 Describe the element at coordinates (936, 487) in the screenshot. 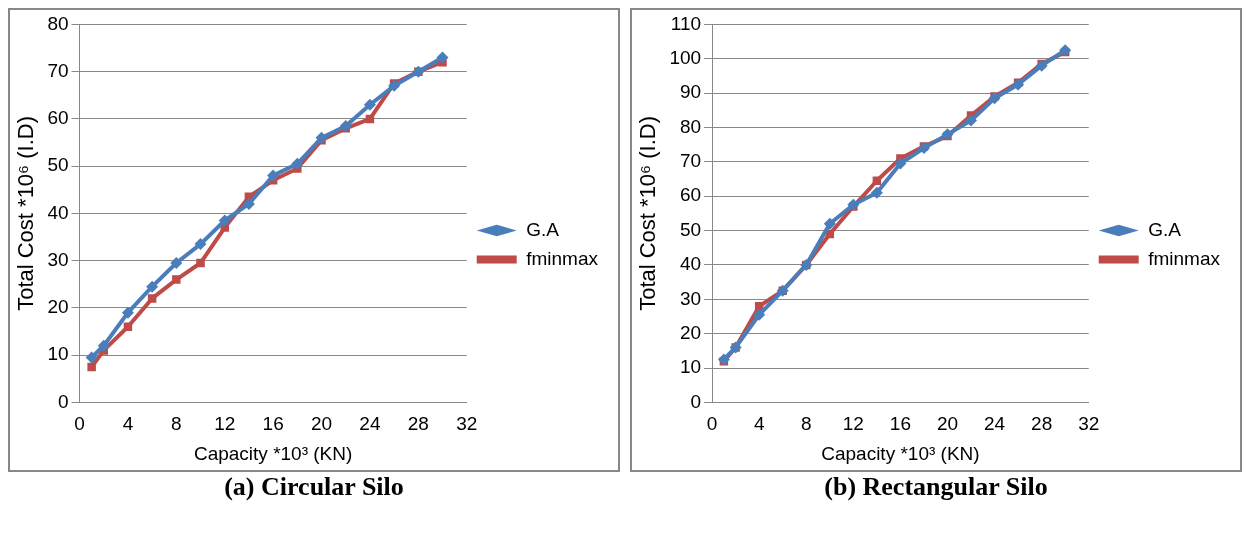

I see `text: (b) Rectangular Silo` at that location.